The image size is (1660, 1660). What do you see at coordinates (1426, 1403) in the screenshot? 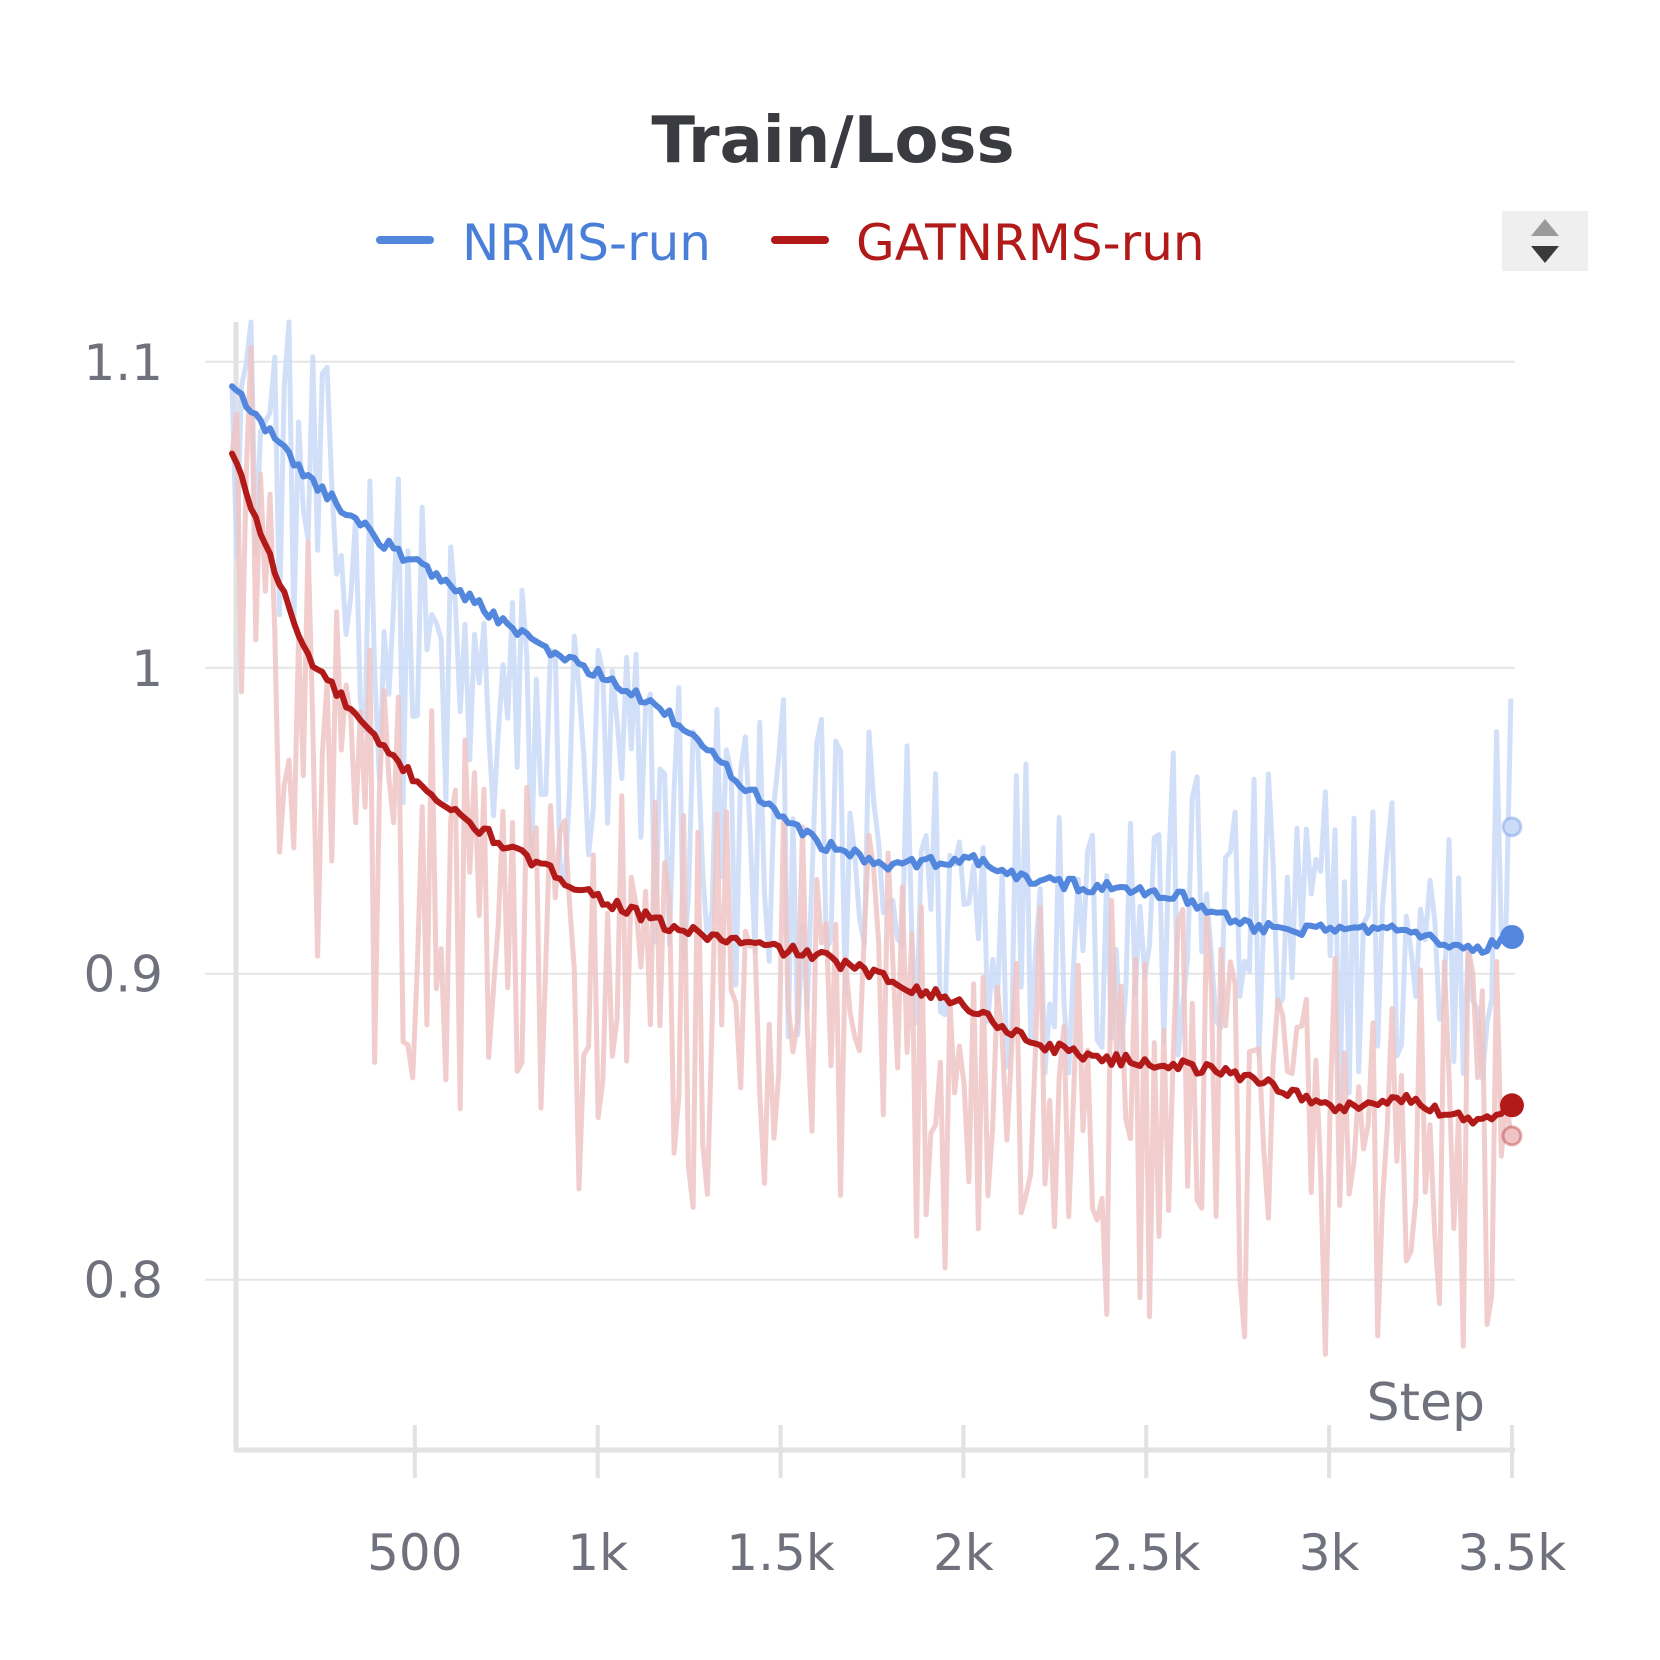
I see `x-axis-label: Step` at bounding box center [1426, 1403].